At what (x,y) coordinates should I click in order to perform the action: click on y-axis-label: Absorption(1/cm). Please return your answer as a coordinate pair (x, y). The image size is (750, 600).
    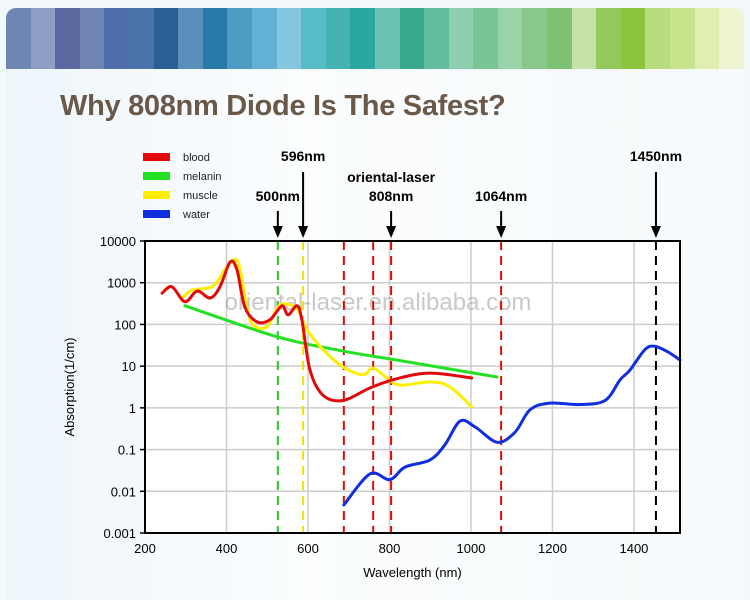
    Looking at the image, I should click on (69, 387).